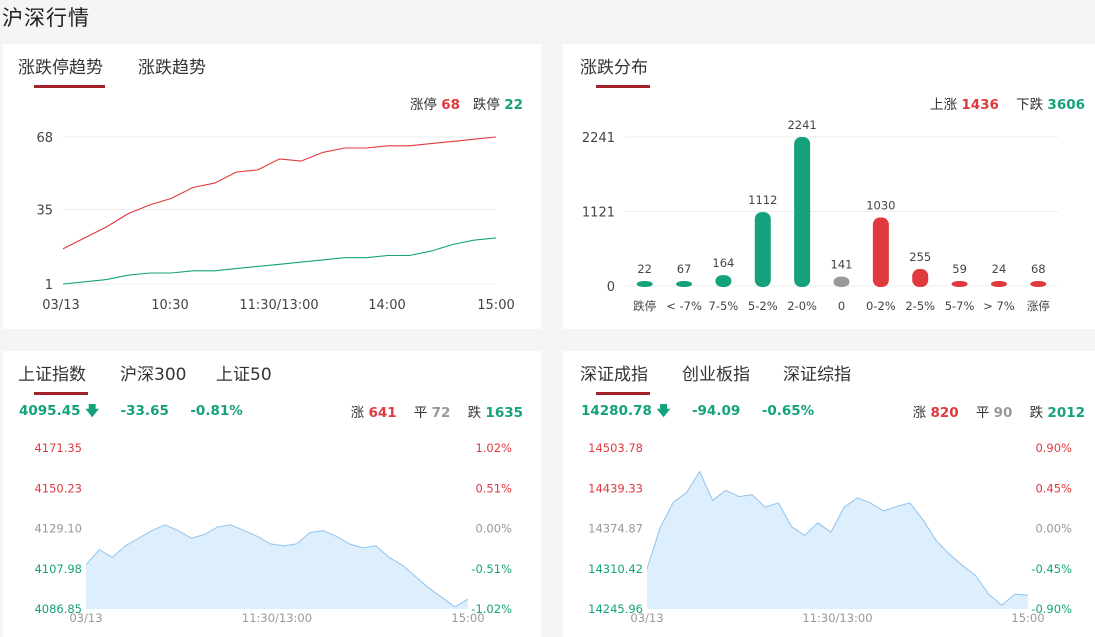 This screenshot has height=637, width=1095. I want to click on sz-price: 14280.78, so click(616, 411).